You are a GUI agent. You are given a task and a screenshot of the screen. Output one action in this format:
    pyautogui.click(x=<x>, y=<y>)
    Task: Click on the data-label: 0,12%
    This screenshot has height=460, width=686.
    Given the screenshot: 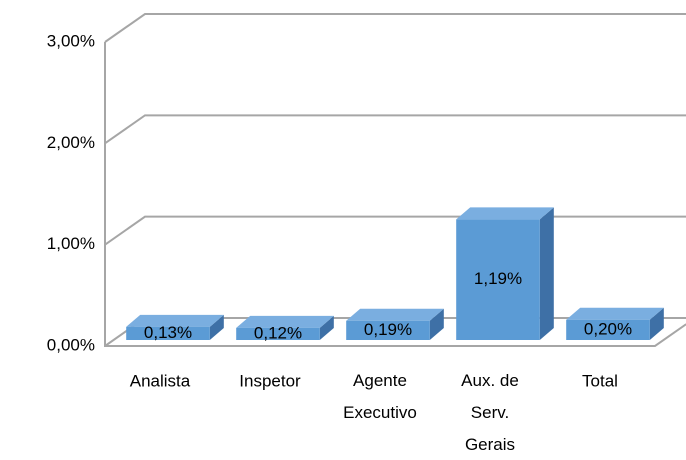 What is the action you would take?
    pyautogui.click(x=278, y=332)
    